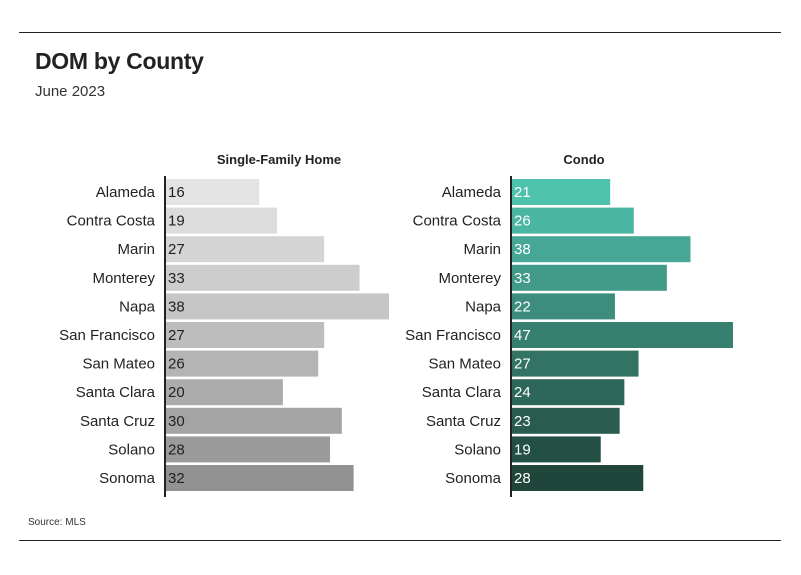  What do you see at coordinates (575, 363) in the screenshot?
I see `bar-condo-san-mateo` at bounding box center [575, 363].